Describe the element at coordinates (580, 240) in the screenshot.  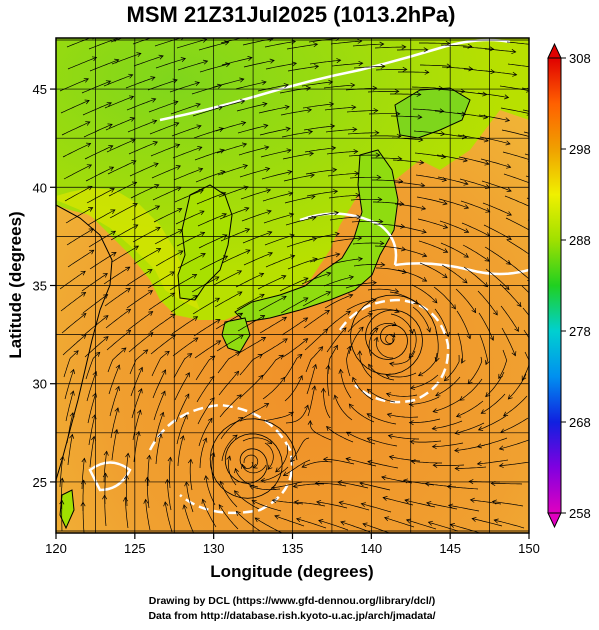
I see `colorbar-tick-label: 288` at that location.